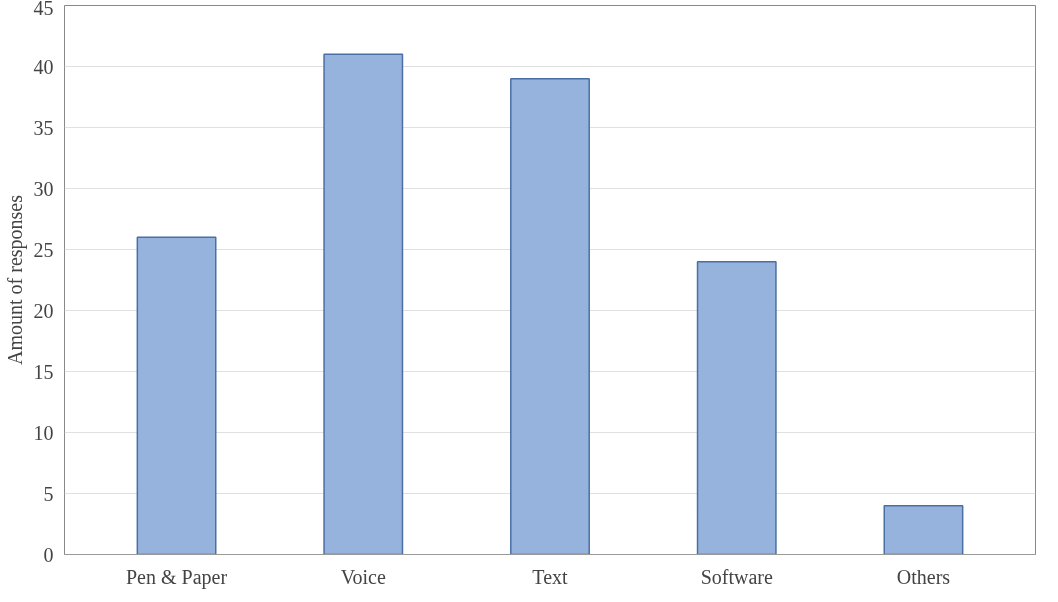 The height and width of the screenshot is (602, 1058). I want to click on y-tick-label: 25, so click(43, 249).